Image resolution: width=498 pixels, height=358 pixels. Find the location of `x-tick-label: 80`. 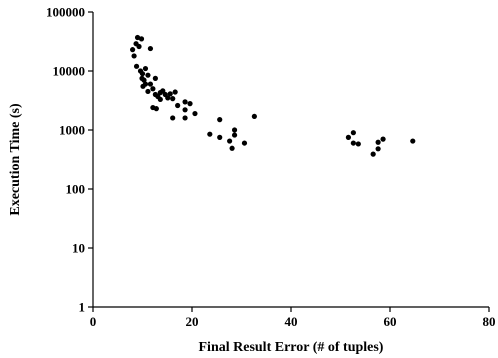

x-tick-label: 80 is located at coordinates (489, 321).